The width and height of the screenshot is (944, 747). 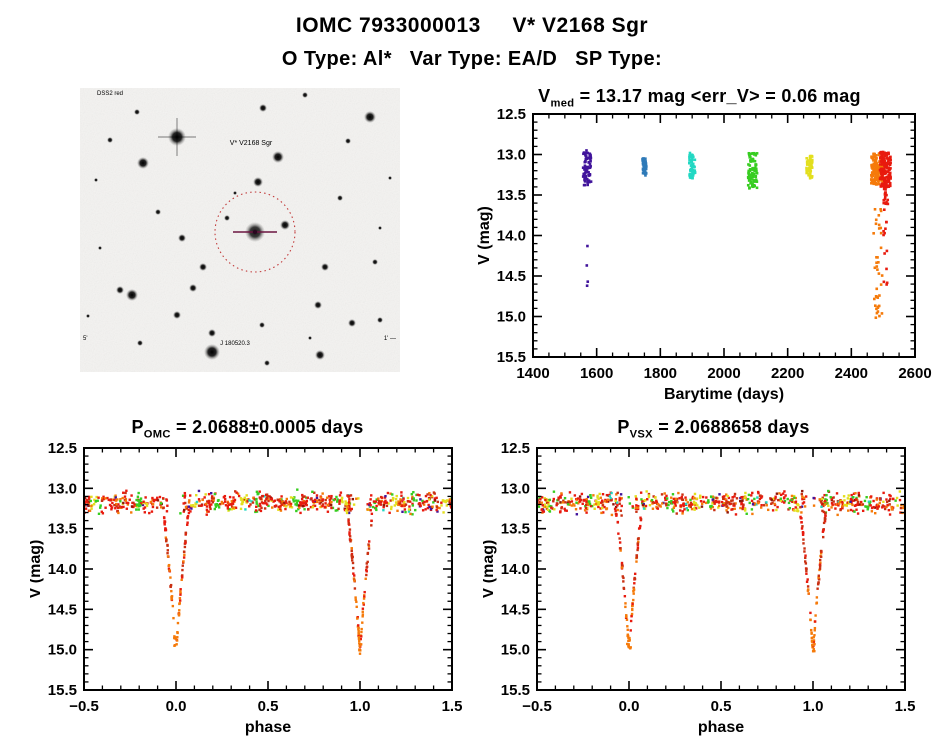 What do you see at coordinates (851, 373) in the screenshot?
I see `svg-text: 2400` at bounding box center [851, 373].